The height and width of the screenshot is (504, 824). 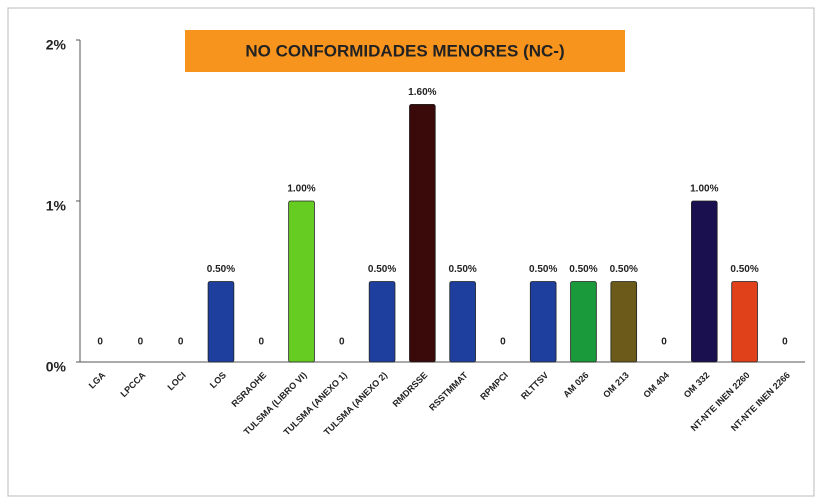 I want to click on title-box, so click(x=405, y=51).